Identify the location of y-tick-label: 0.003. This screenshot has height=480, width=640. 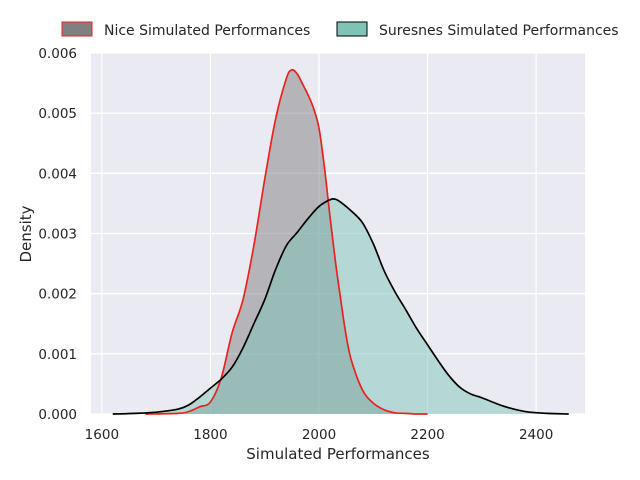
(57, 235).